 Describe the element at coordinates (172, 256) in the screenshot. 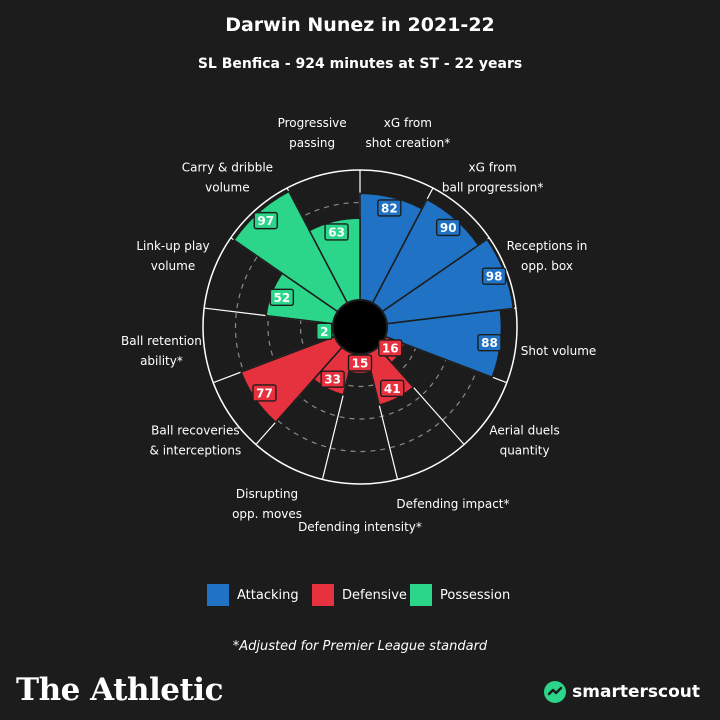

I see `category-label: Link-up play volume` at that location.